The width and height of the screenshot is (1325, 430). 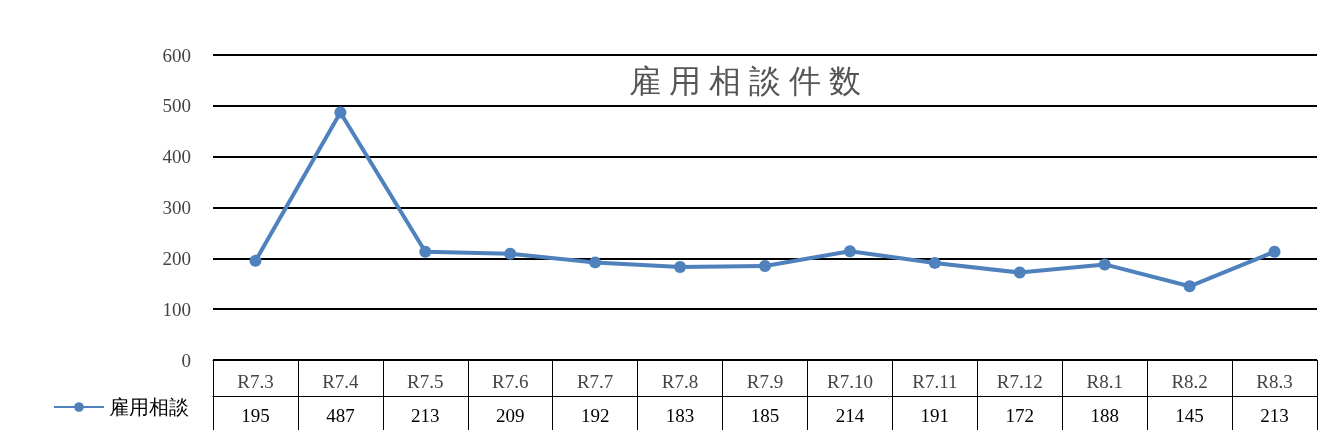 I want to click on y-tick-label: 400, so click(x=176, y=157).